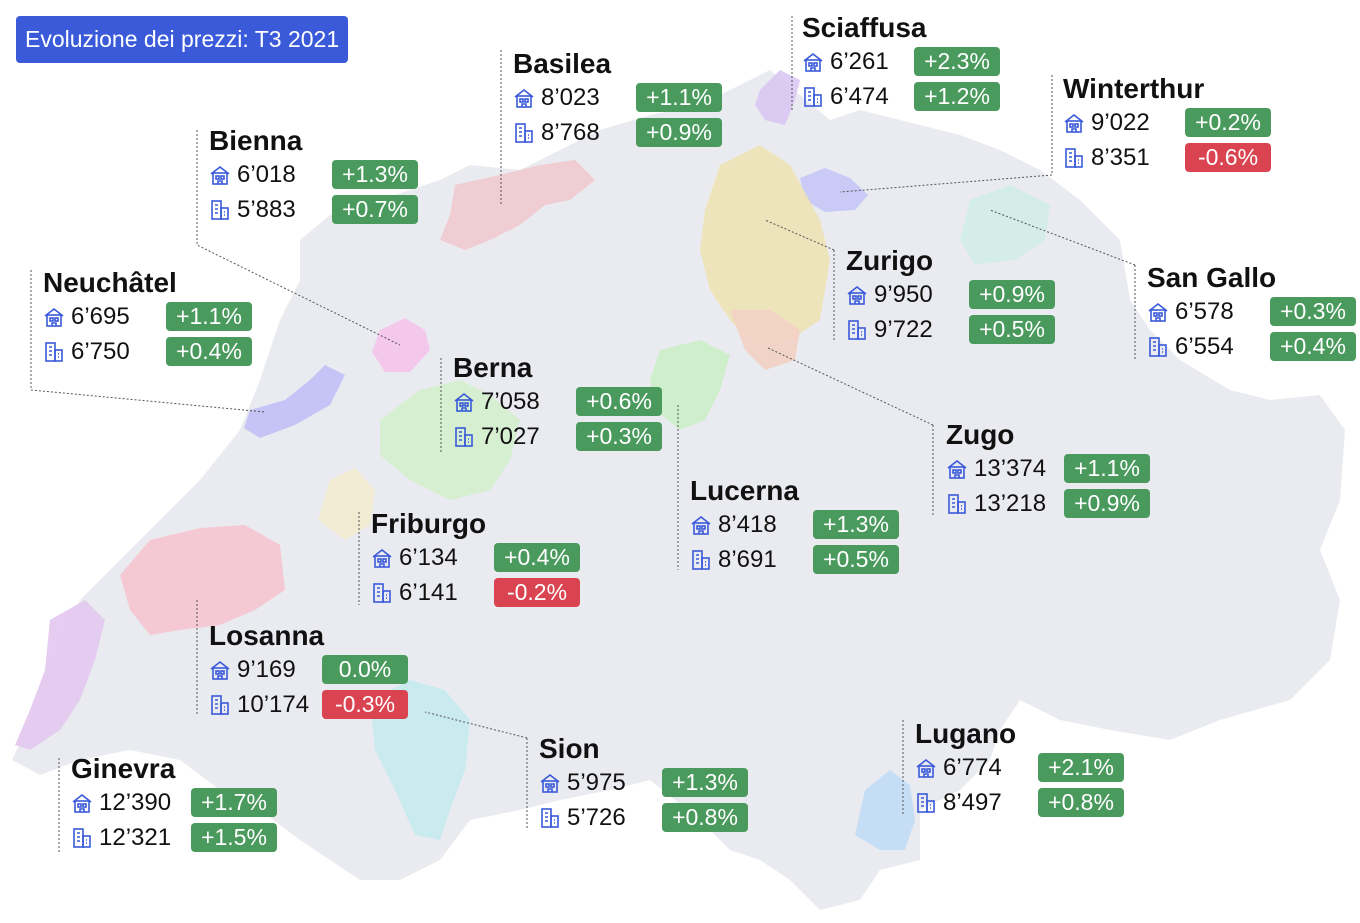  I want to click on house-change-badge: 0.0%, so click(365, 669).